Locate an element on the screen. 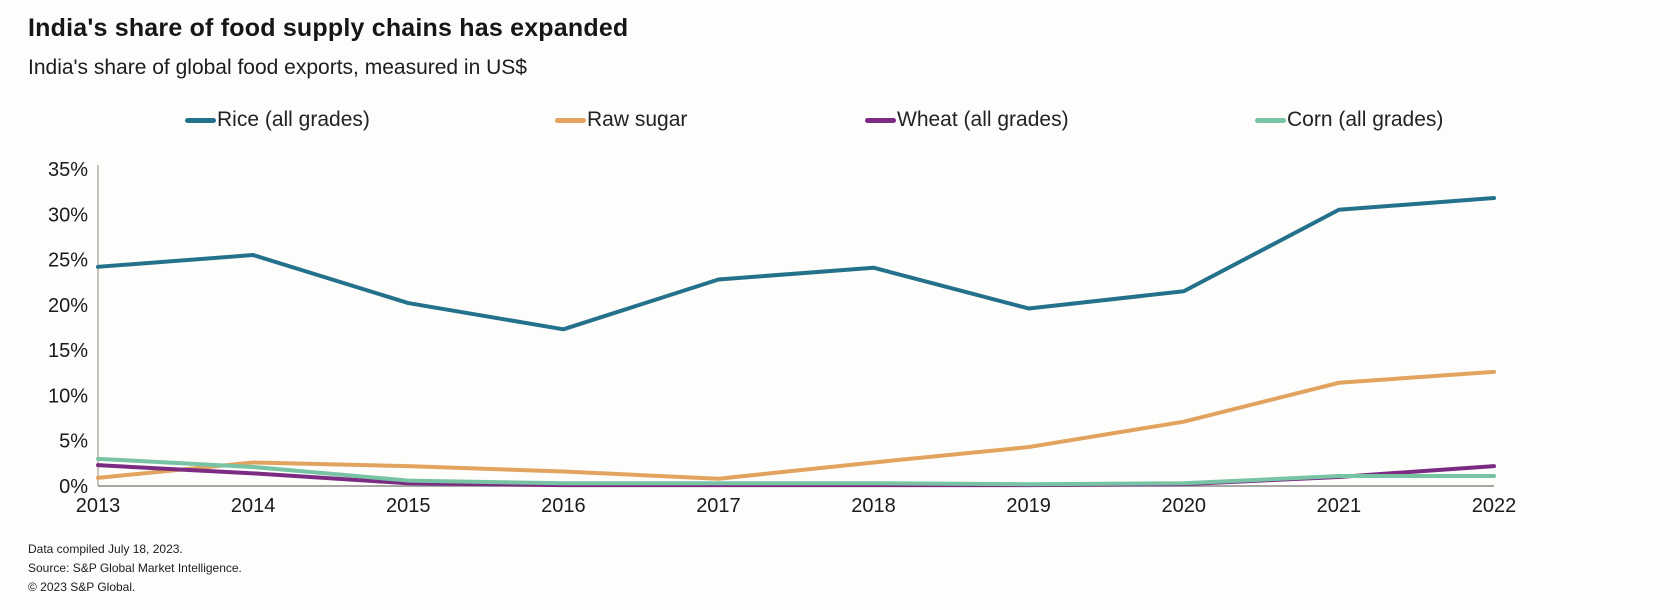 The image size is (1680, 610). x-tick-label: 2020 is located at coordinates (1184, 506).